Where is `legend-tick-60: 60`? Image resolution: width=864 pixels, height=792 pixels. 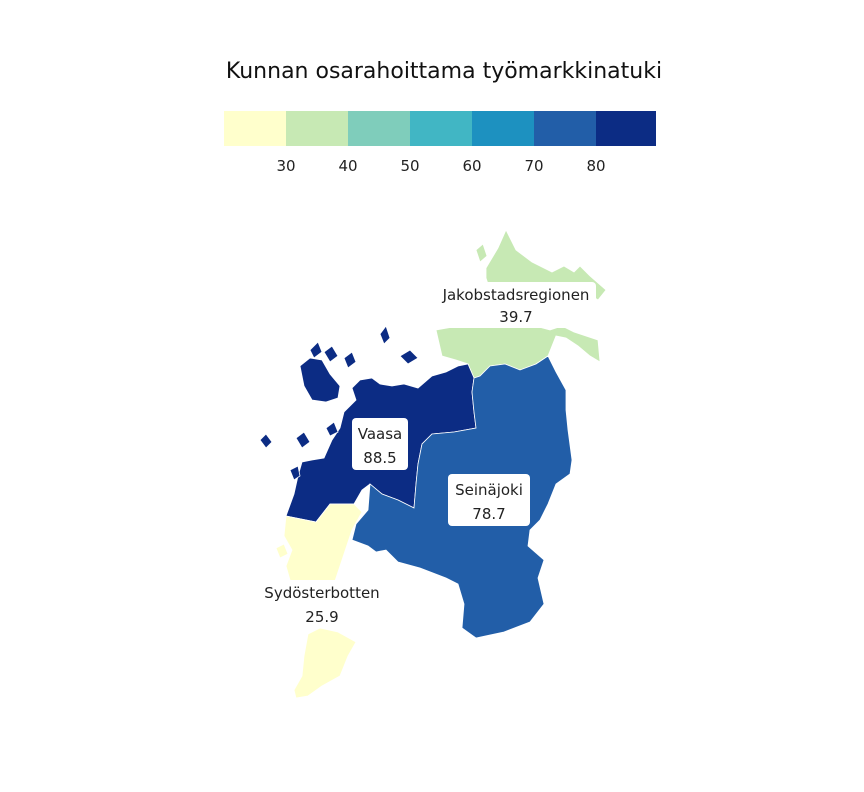 legend-tick-60: 60 is located at coordinates (471, 166).